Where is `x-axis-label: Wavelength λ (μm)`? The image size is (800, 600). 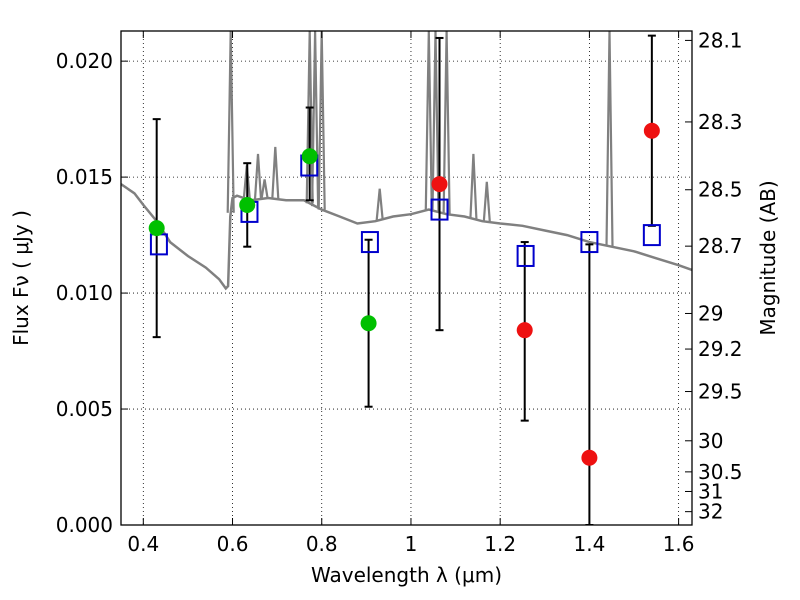 x-axis-label: Wavelength λ (μm) is located at coordinates (406, 575).